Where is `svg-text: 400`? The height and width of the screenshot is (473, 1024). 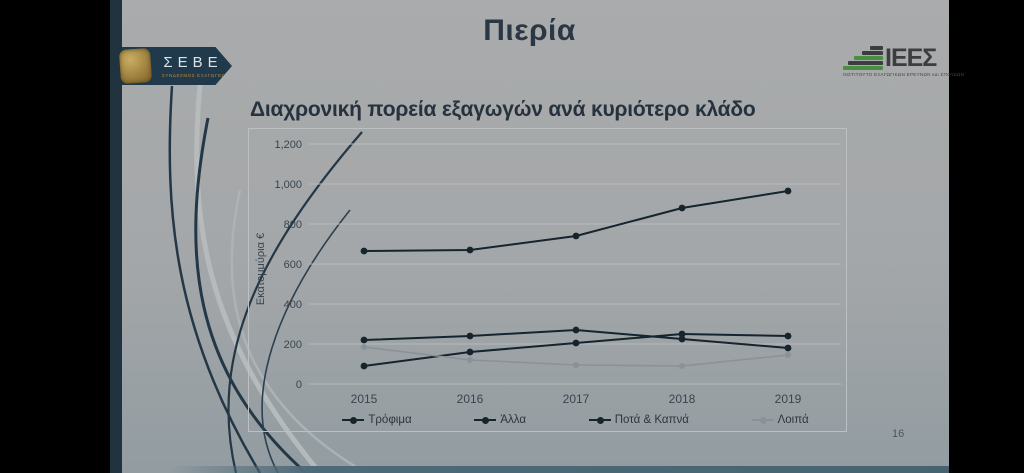
svg-text: 400 is located at coordinates (293, 305).